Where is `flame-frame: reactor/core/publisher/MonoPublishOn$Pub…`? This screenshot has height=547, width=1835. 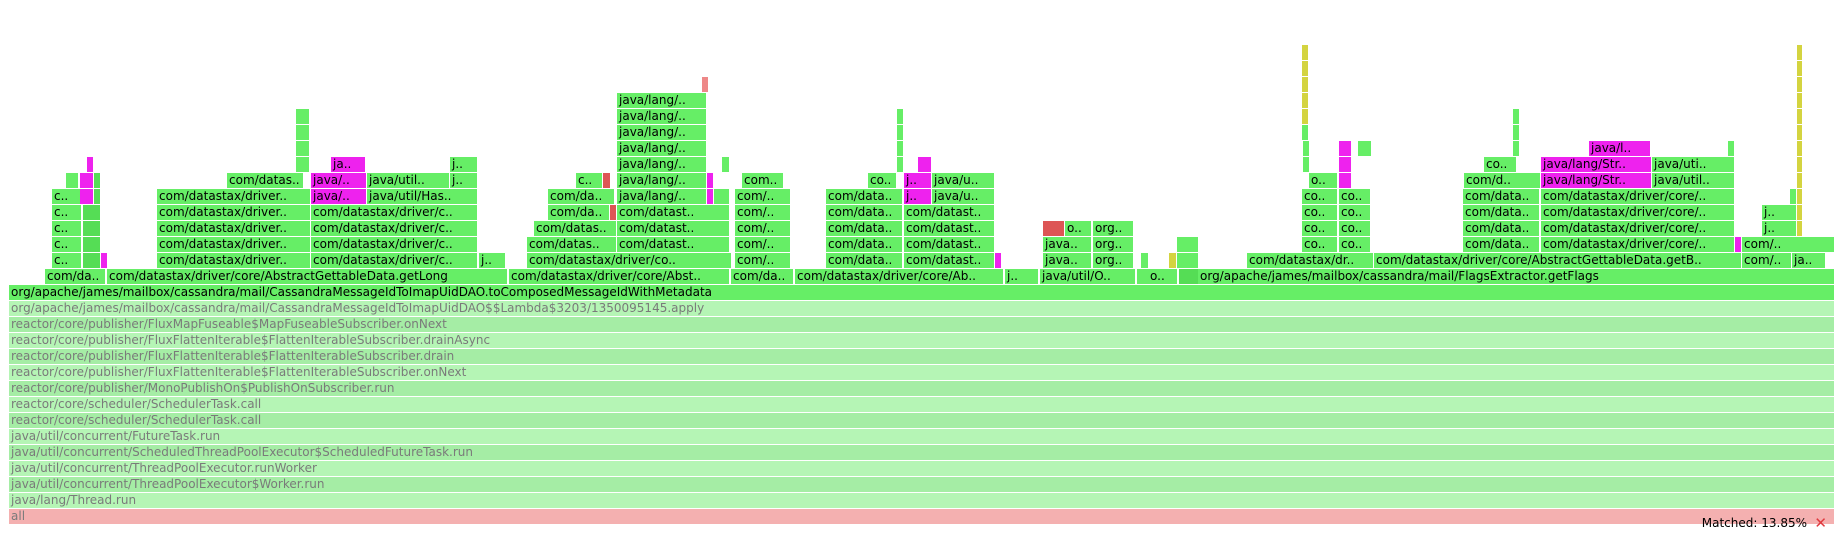 flame-frame: reactor/core/publisher/MonoPublishOn$Pub… is located at coordinates (922, 388).